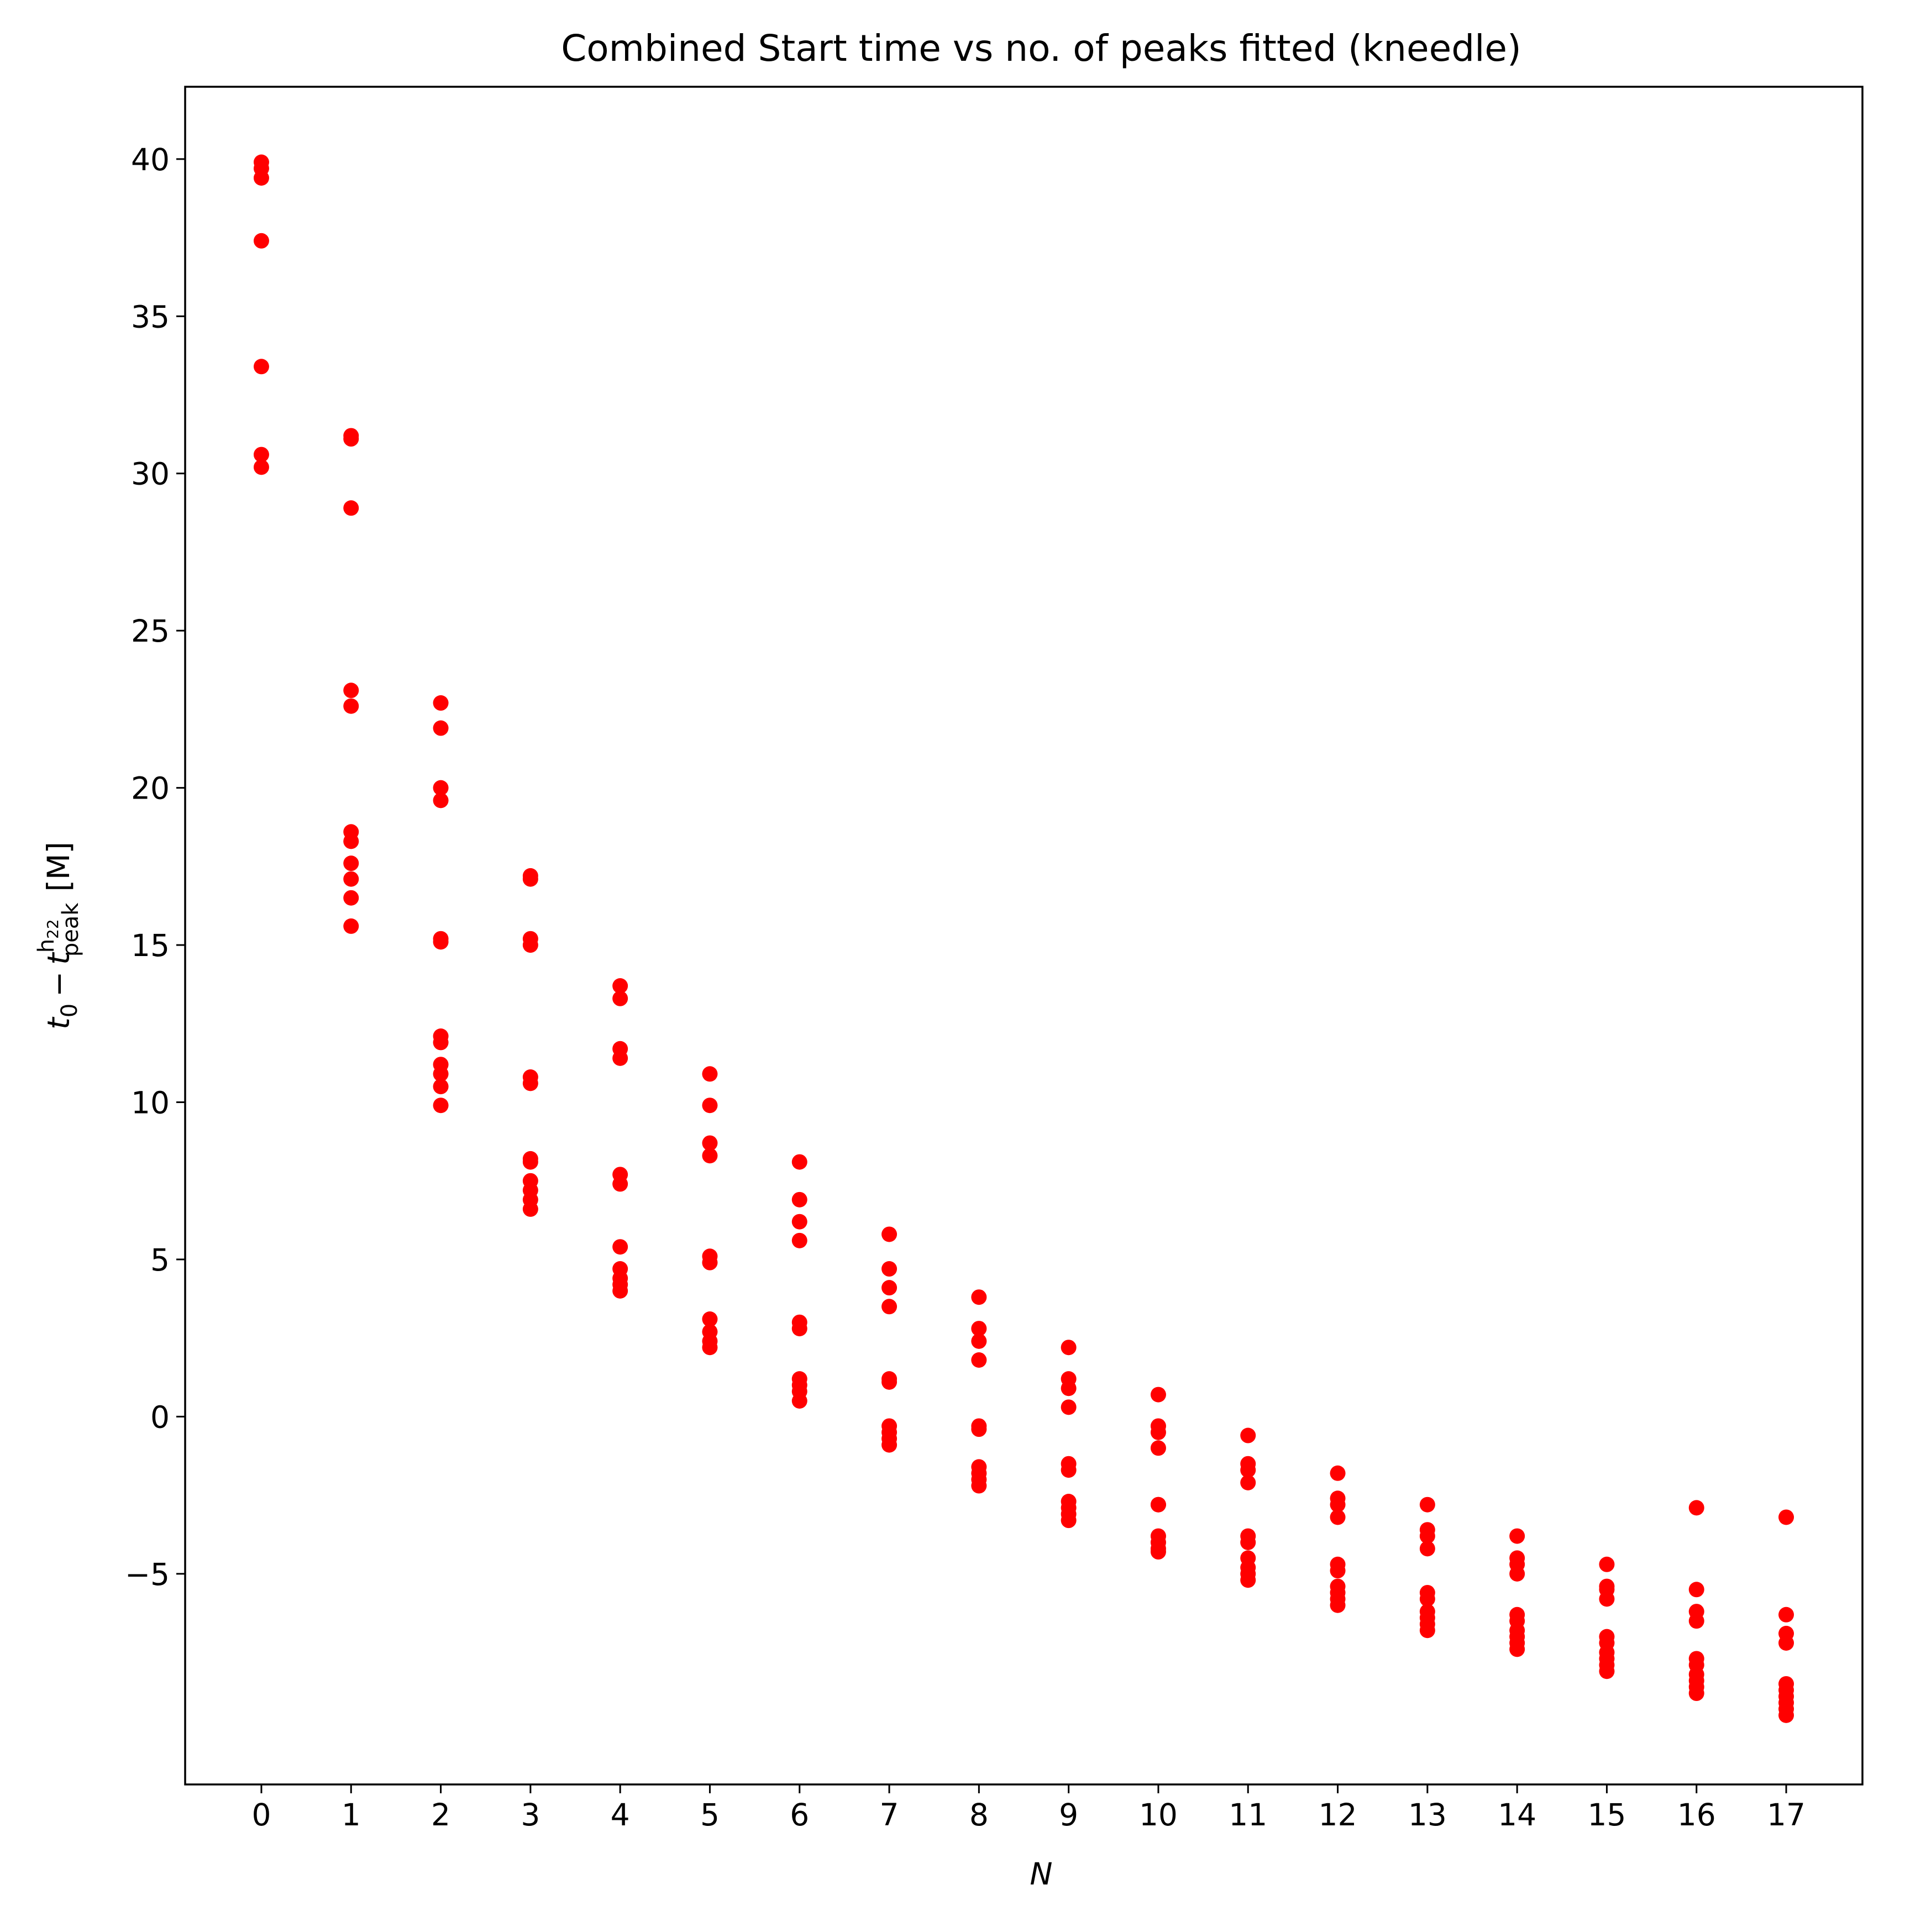 This screenshot has width=1926, height=1932. Describe the element at coordinates (150, 789) in the screenshot. I see `y-tick-label: 20` at that location.